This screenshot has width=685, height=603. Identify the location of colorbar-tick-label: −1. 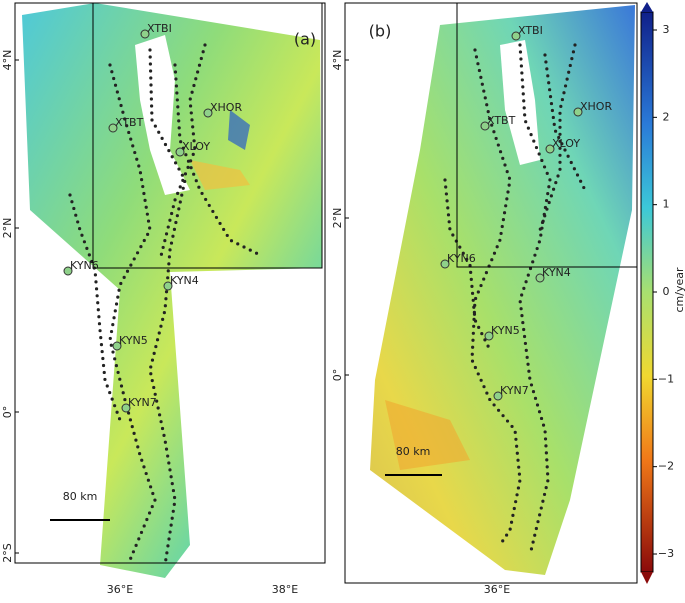
(666, 378).